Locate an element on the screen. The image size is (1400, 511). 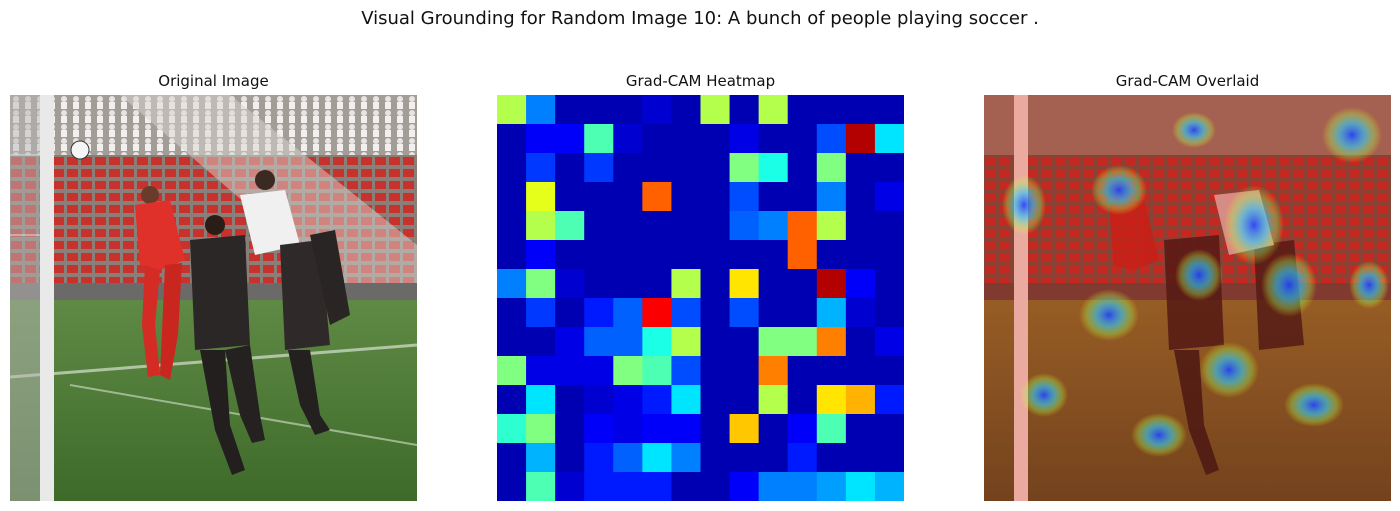
soccer-ball is located at coordinates (80, 150).